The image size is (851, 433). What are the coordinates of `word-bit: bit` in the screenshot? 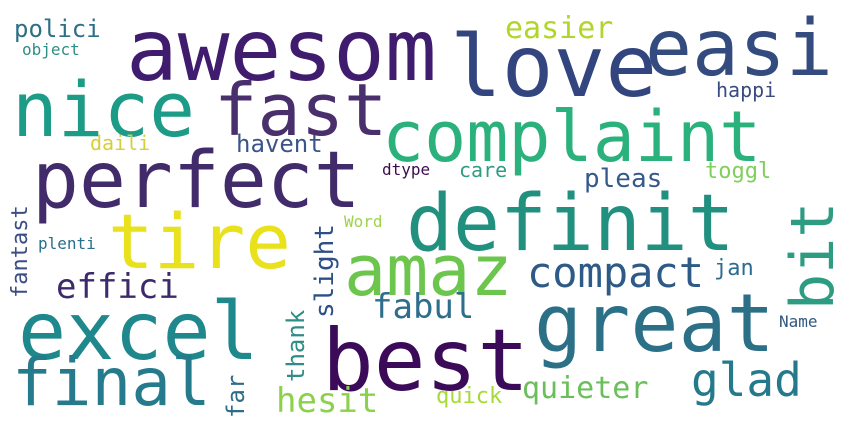 It's located at (813, 255).